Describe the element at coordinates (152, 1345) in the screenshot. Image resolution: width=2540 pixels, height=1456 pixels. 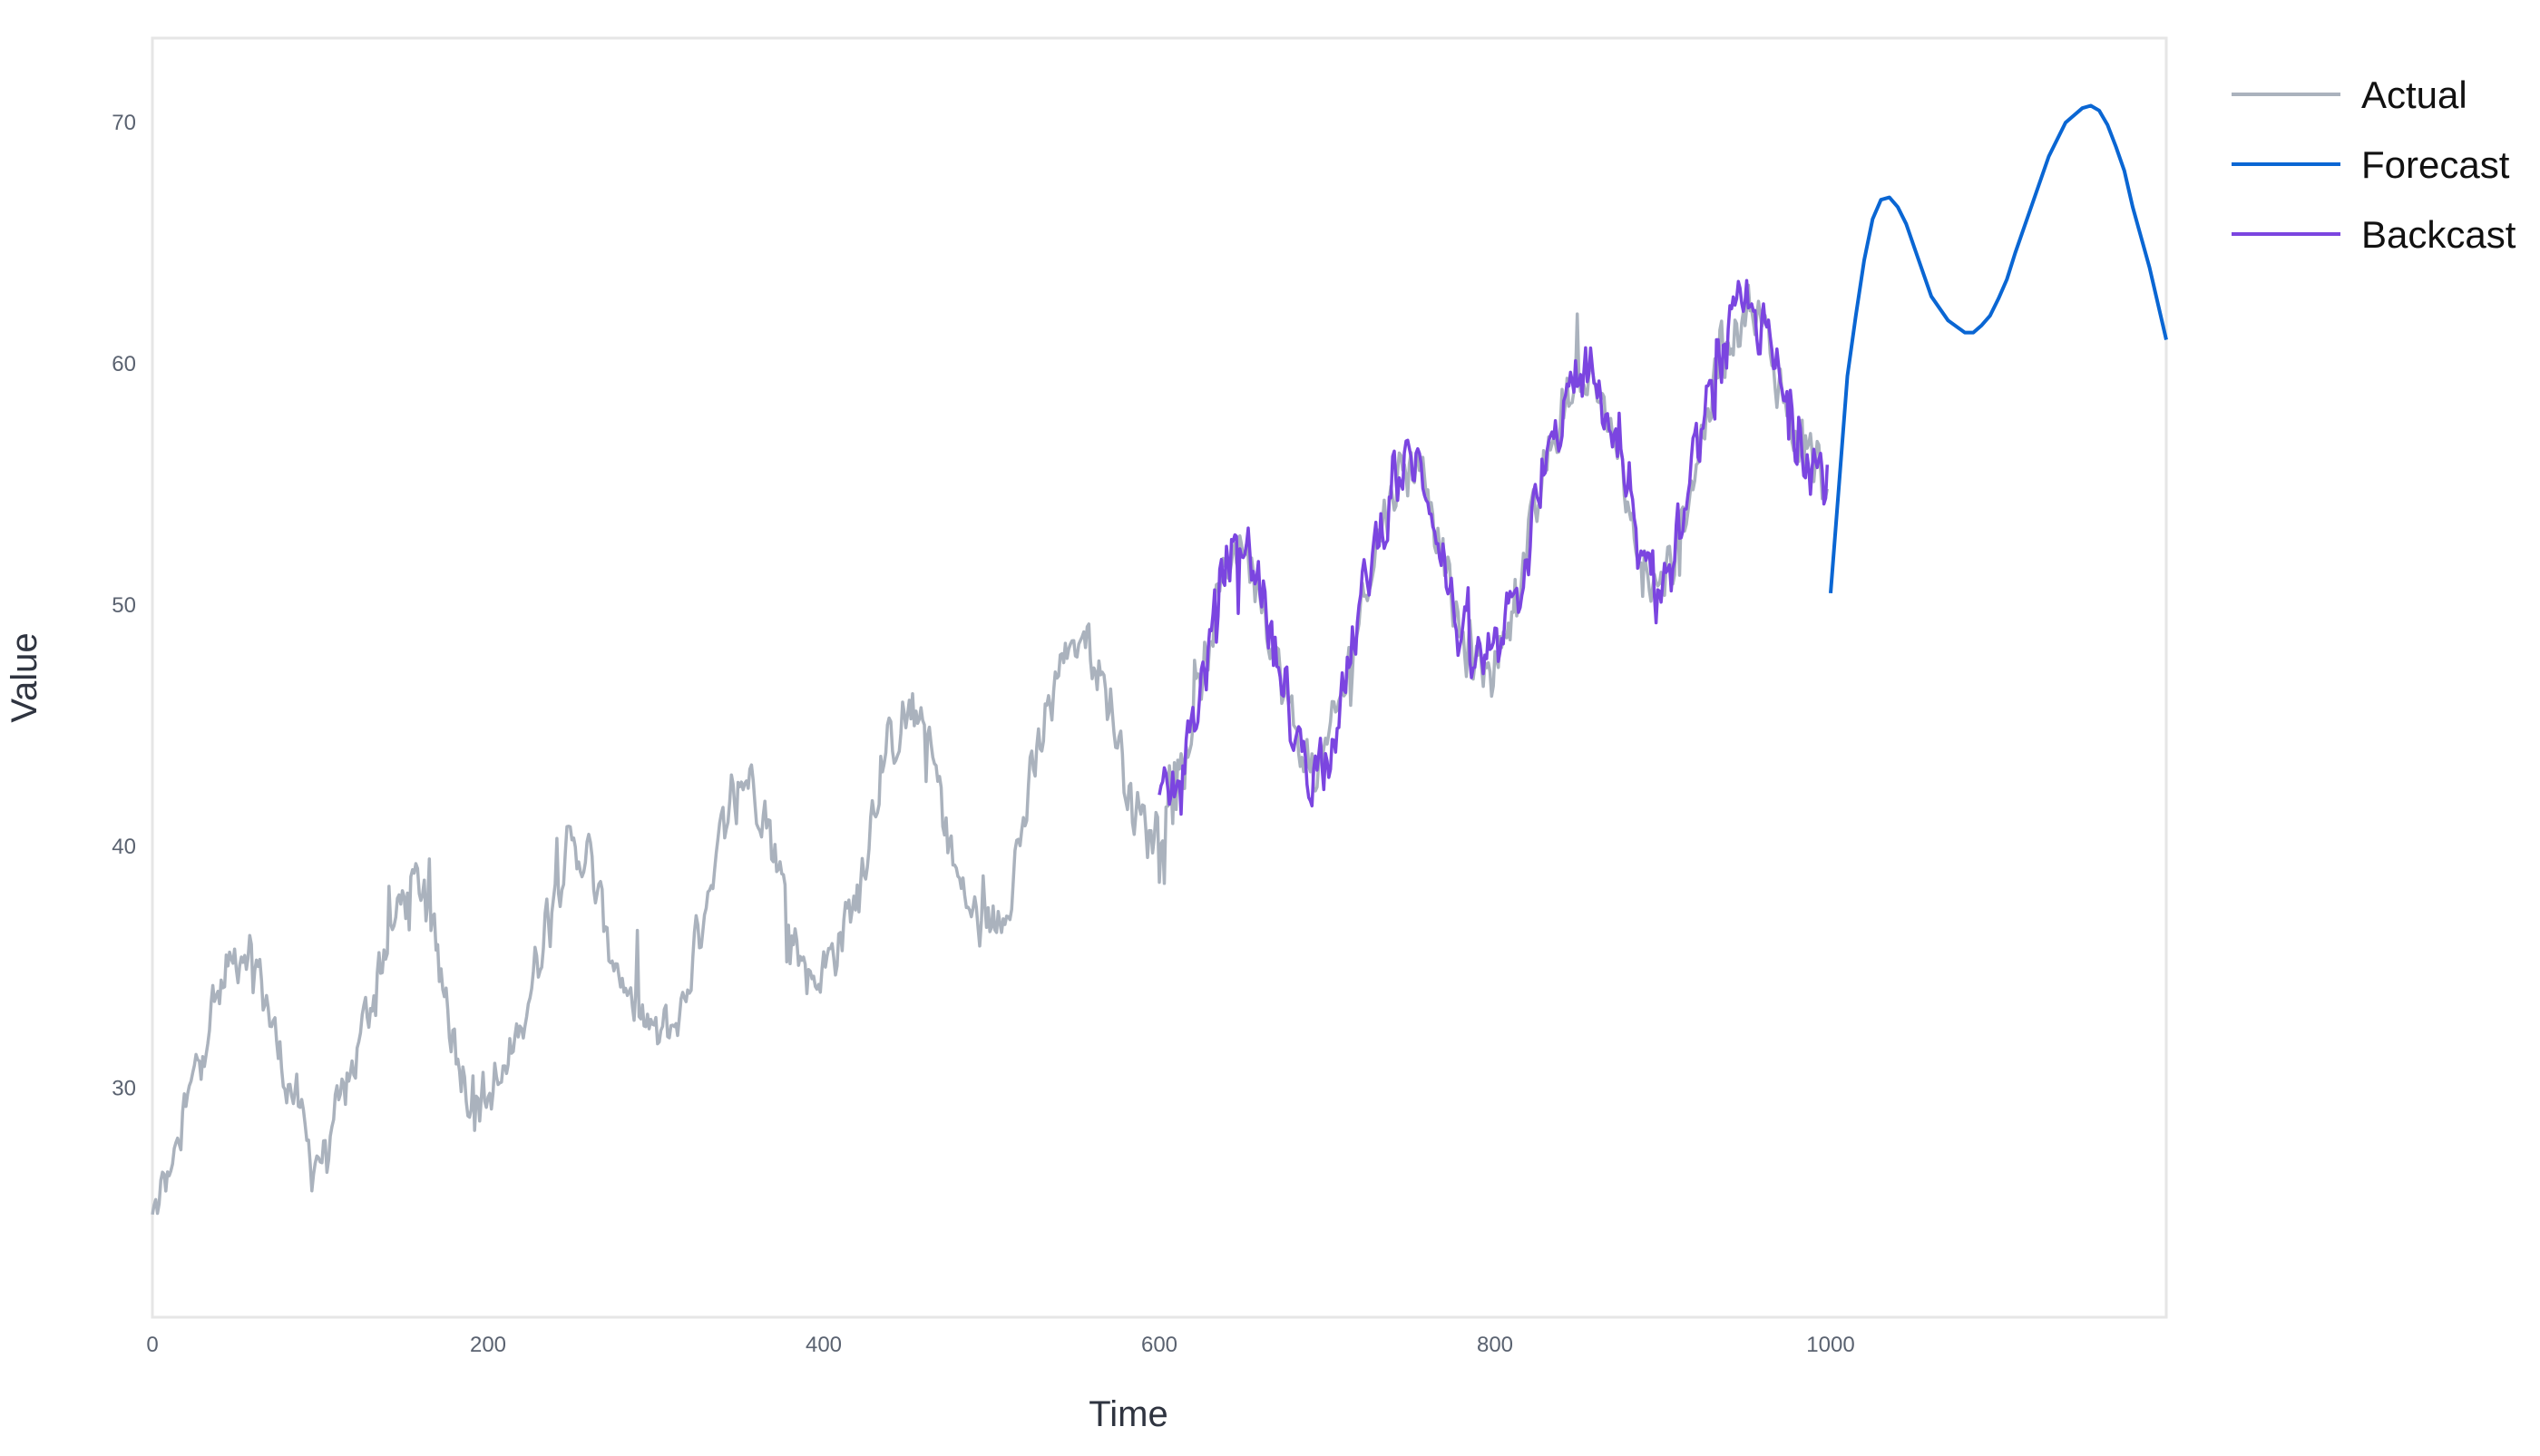
I see `x-tick-label: 0` at that location.